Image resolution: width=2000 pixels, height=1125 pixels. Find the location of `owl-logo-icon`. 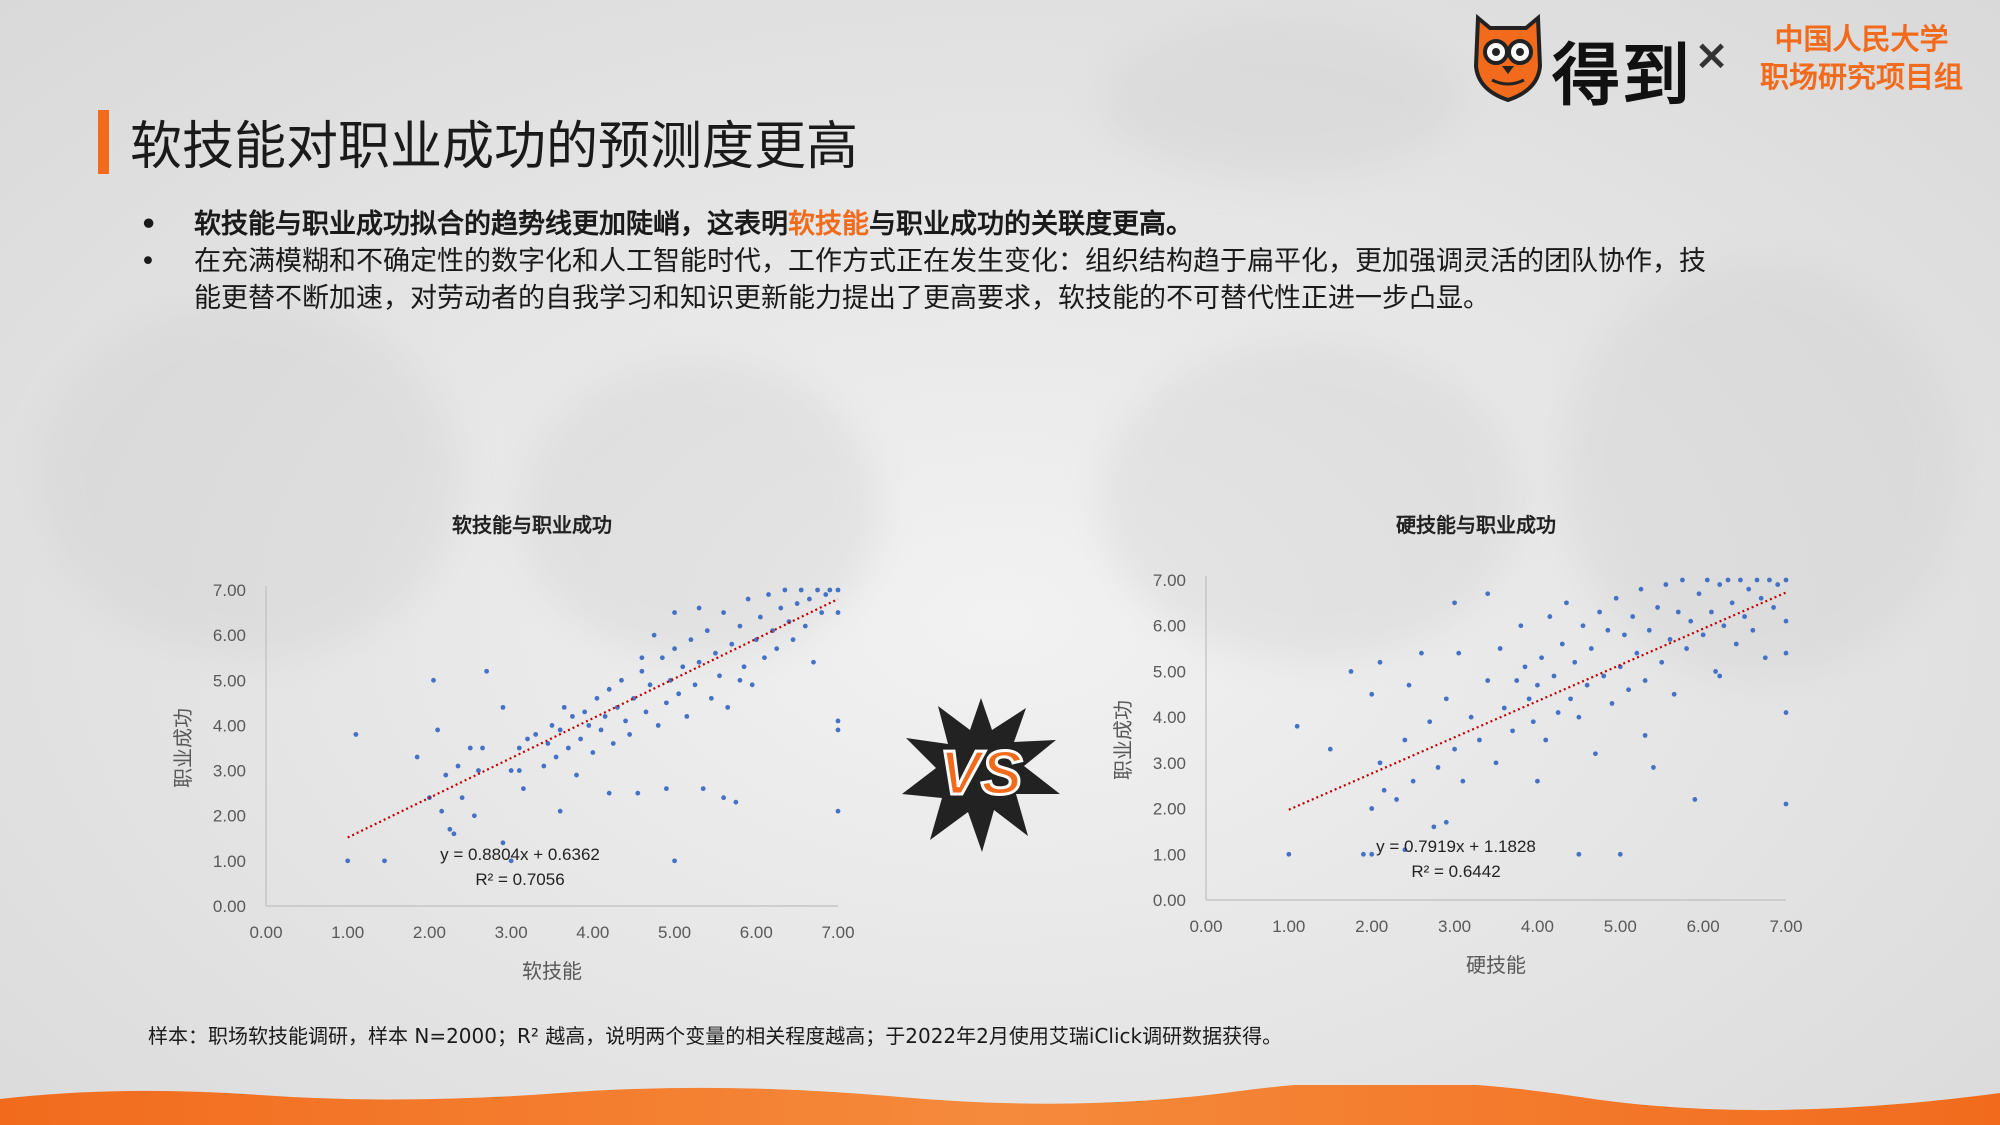

owl-logo-icon is located at coordinates (1508, 58).